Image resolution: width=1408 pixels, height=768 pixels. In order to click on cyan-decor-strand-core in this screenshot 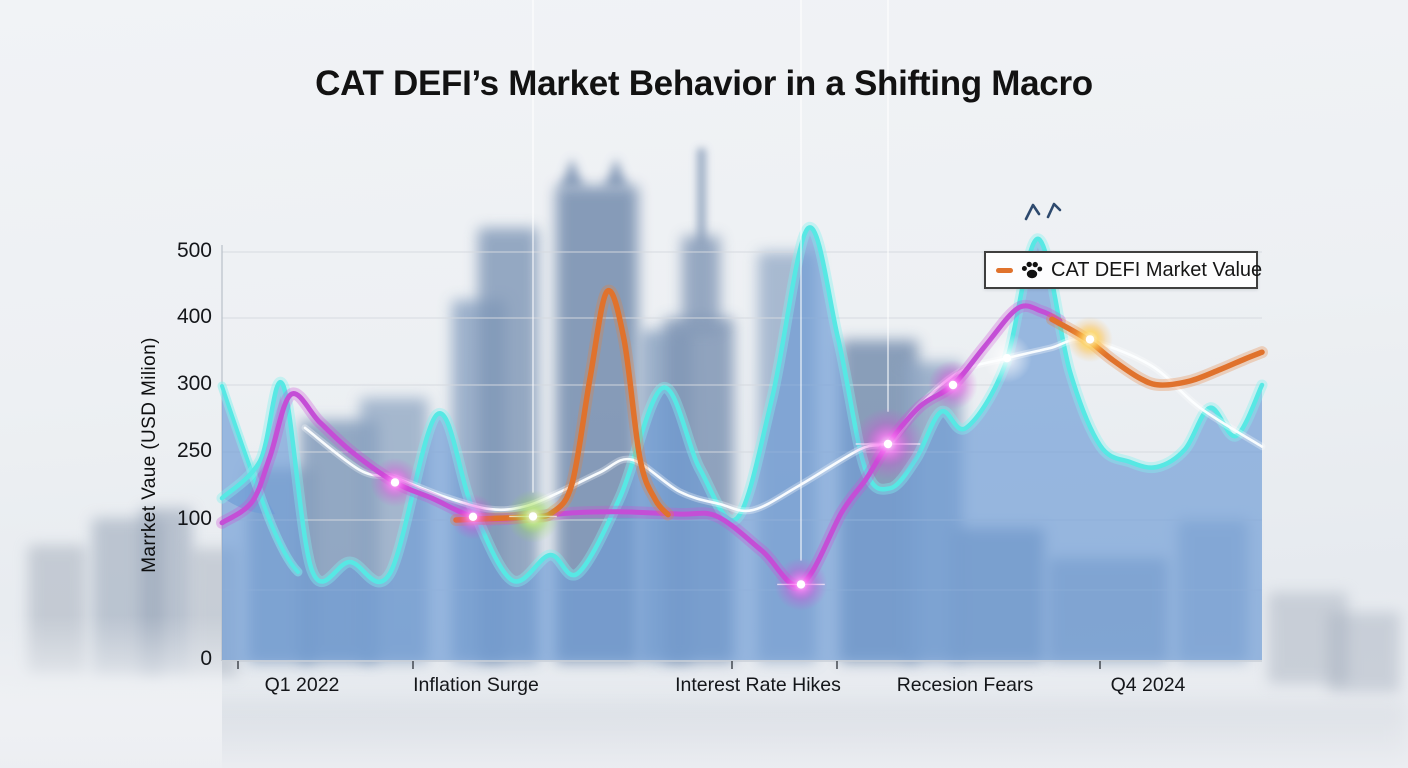, I will do `click(260, 479)`.